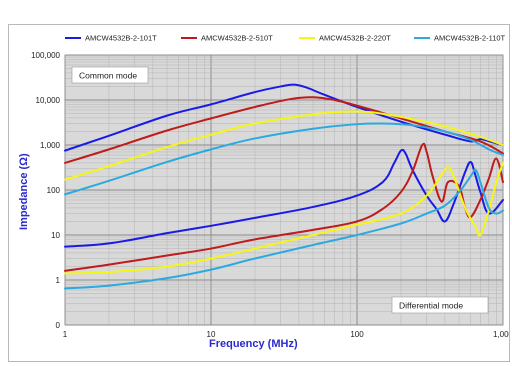  Describe the element at coordinates (54, 190) in the screenshot. I see `y-tick-label: 100` at that location.